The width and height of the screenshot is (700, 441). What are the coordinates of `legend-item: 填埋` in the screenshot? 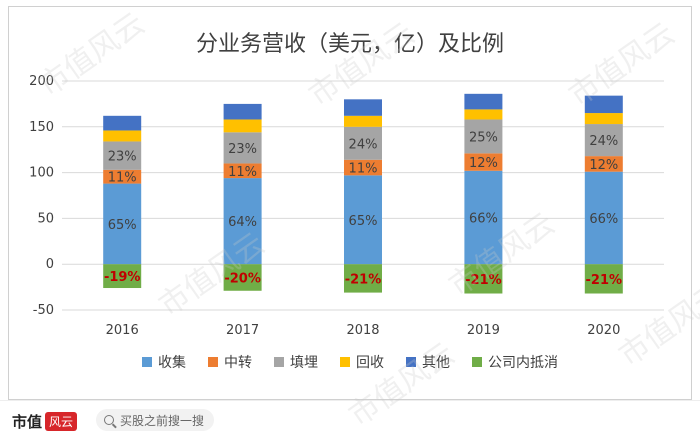 It's located at (296, 362).